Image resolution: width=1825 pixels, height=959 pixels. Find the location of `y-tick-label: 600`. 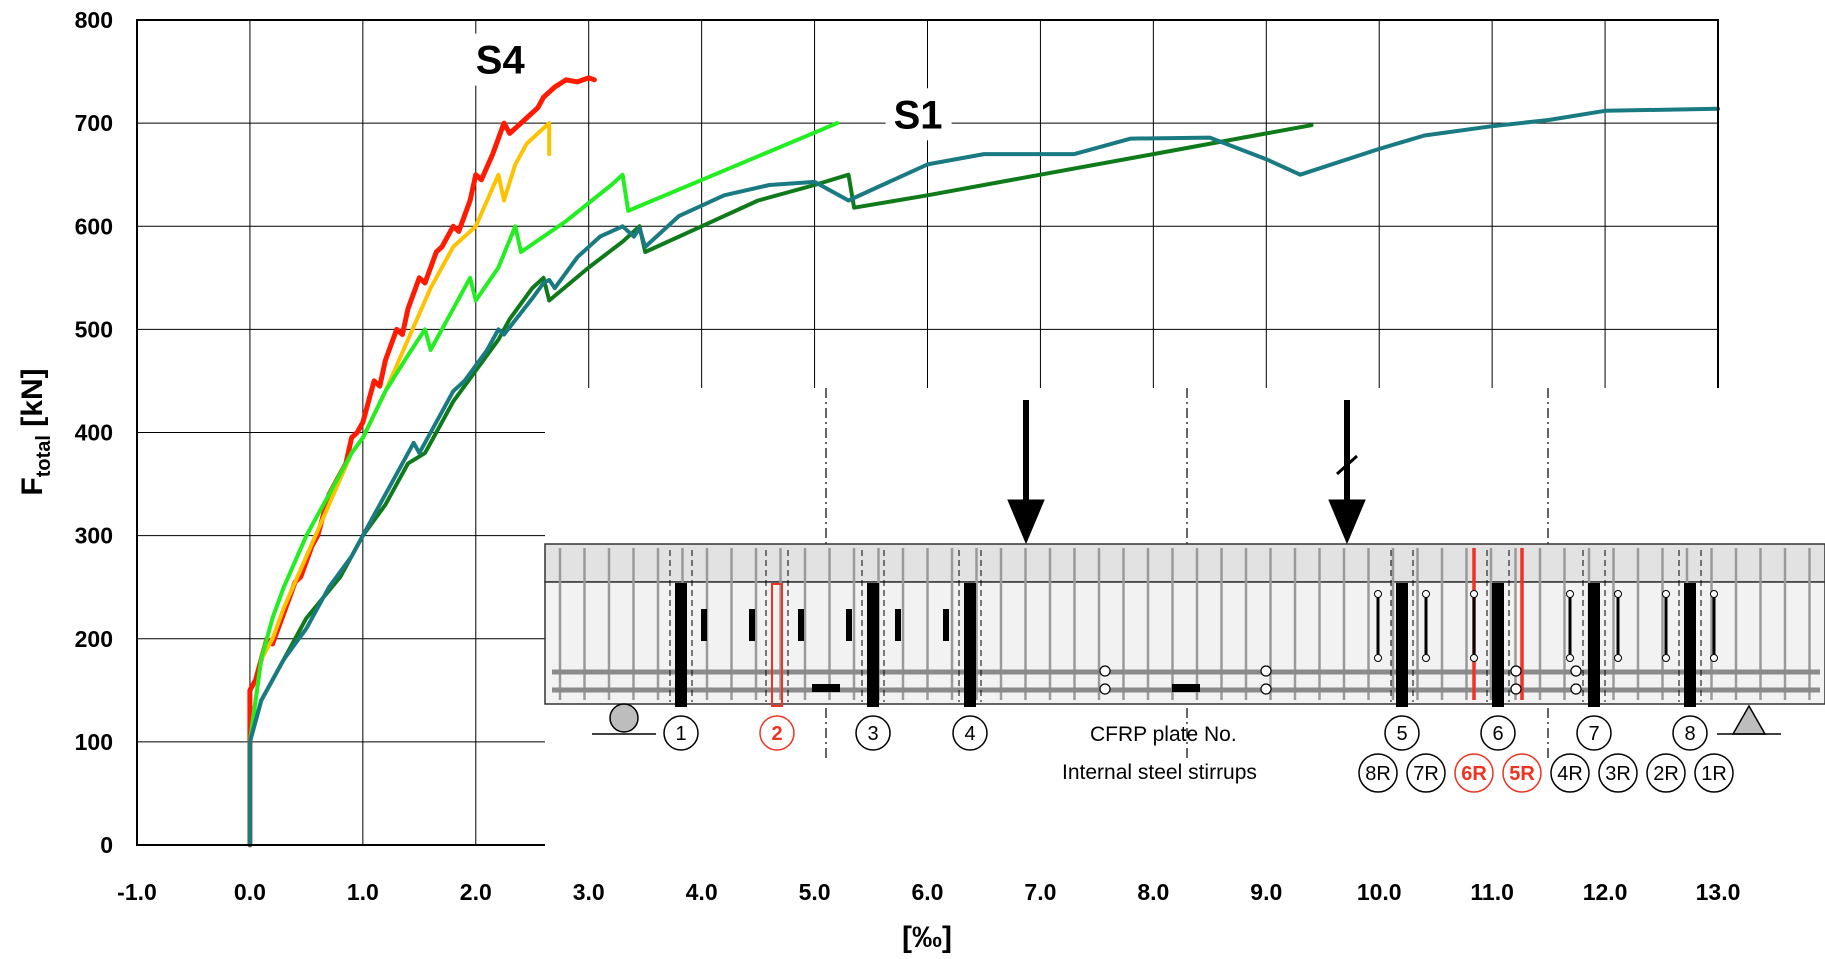

y-tick-label: 600 is located at coordinates (94, 226).